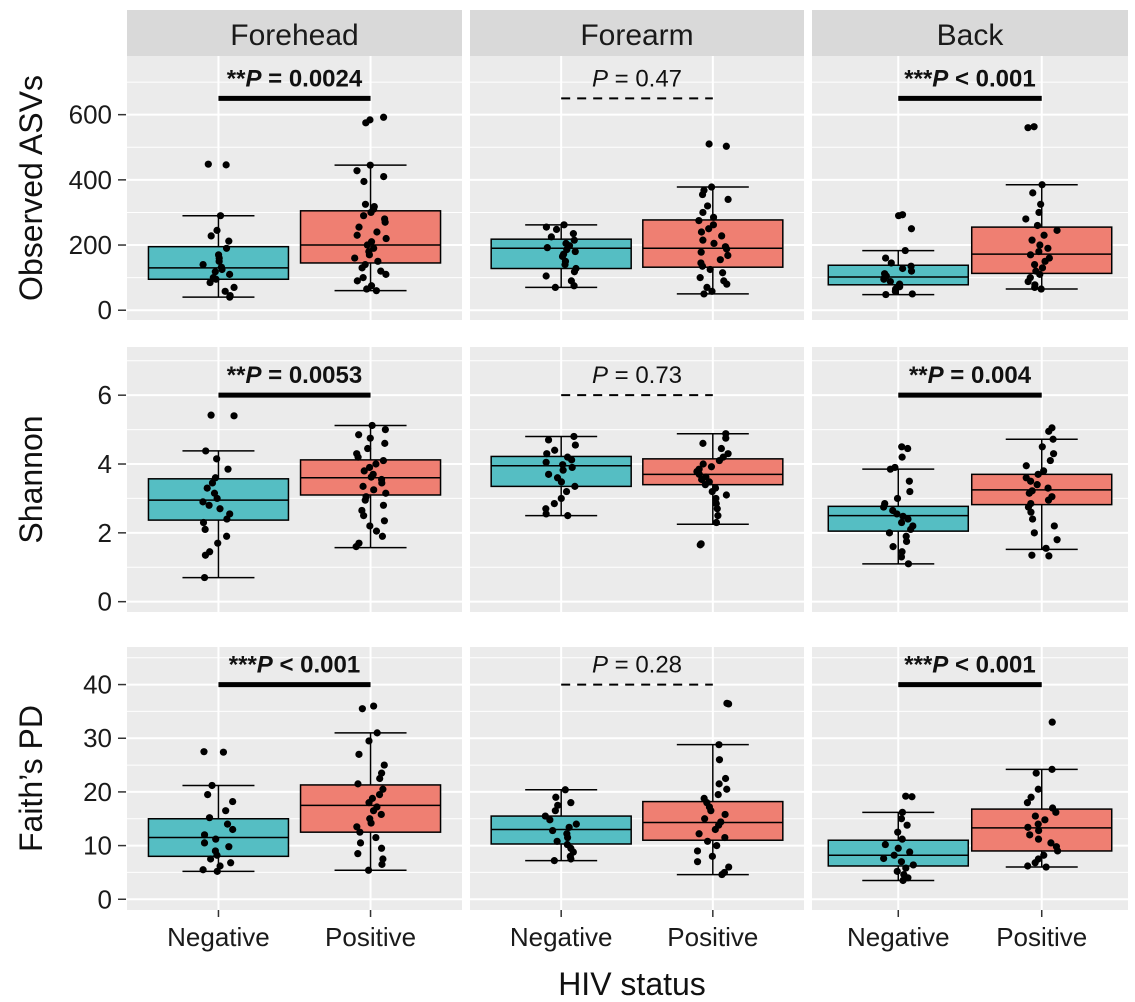  What do you see at coordinates (637, 33) in the screenshot?
I see `facet-strip` at bounding box center [637, 33].